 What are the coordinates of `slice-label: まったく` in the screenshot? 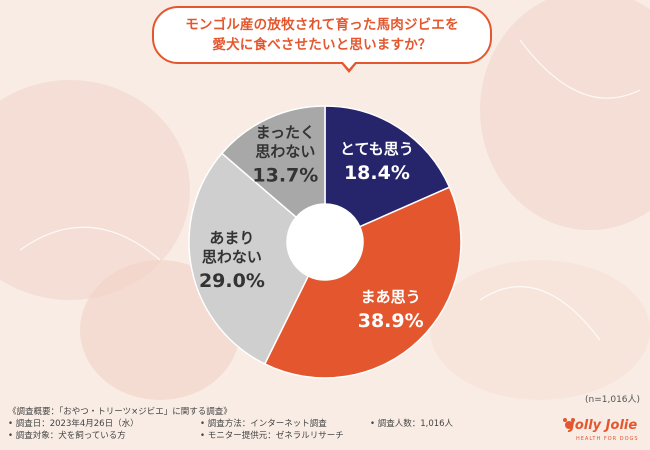 It's located at (285, 133).